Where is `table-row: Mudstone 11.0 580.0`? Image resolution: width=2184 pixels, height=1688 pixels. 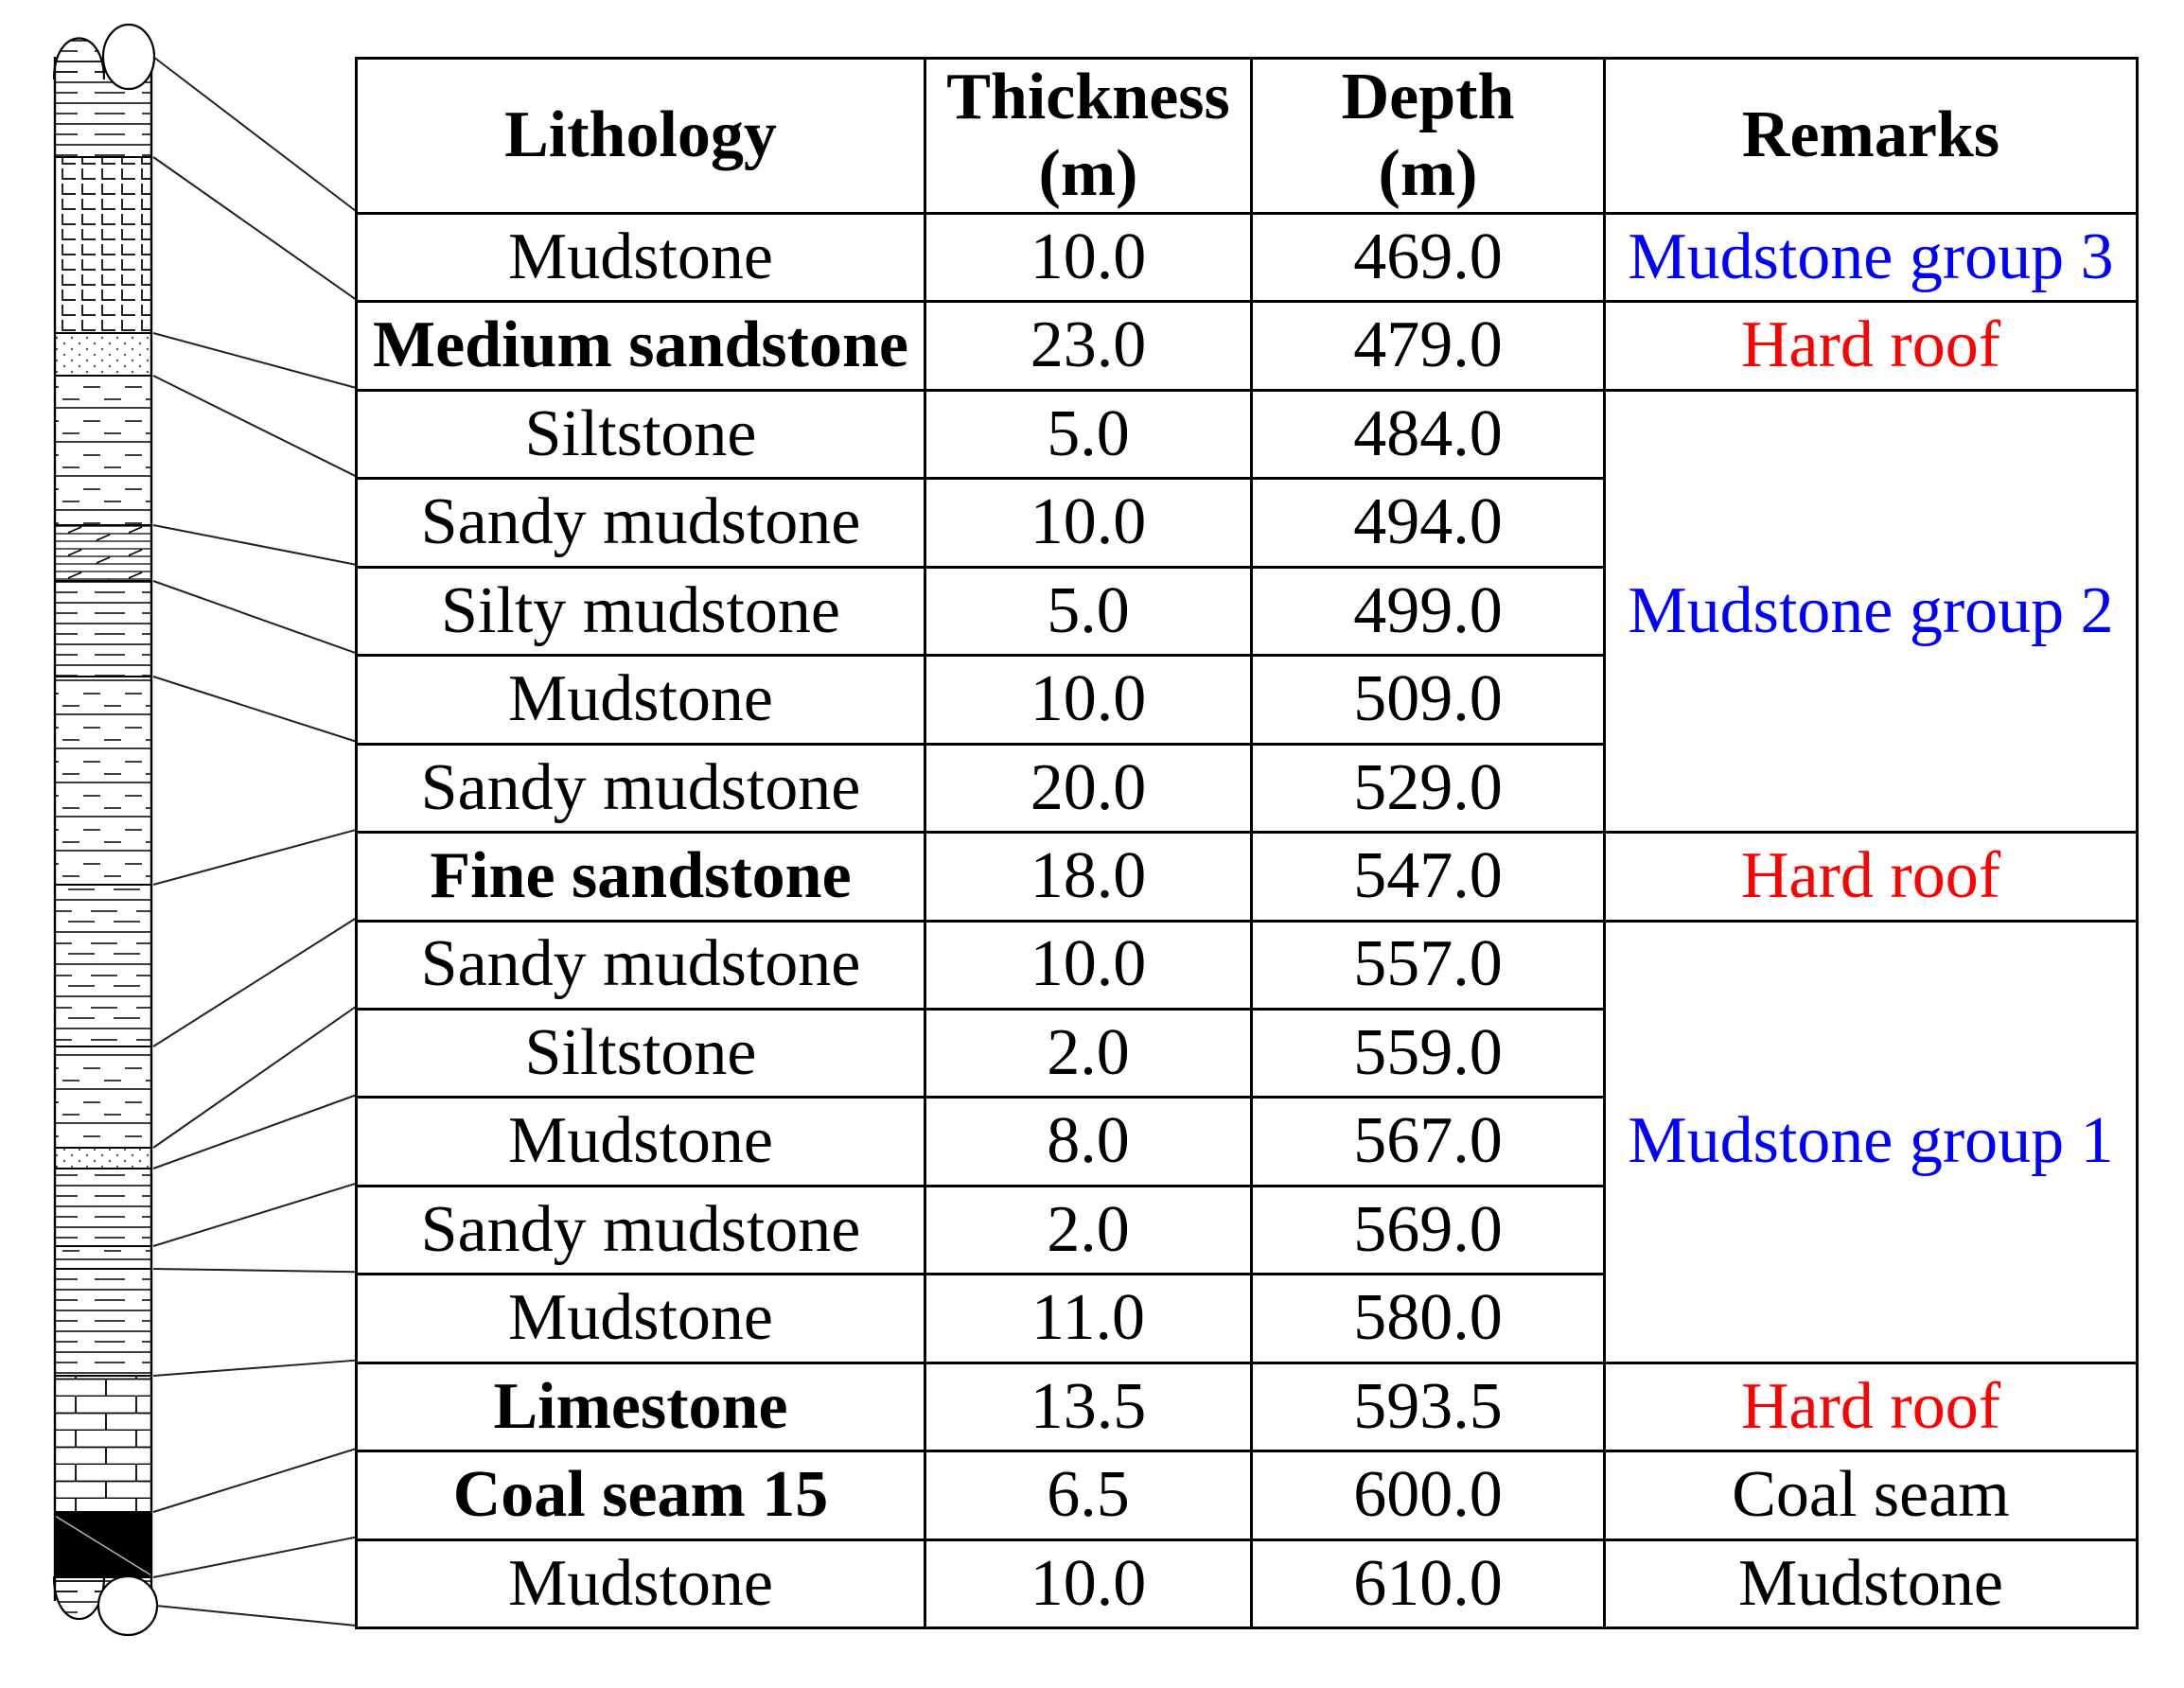
table-row: Mudstone 11.0 580.0 is located at coordinates (1247, 1318).